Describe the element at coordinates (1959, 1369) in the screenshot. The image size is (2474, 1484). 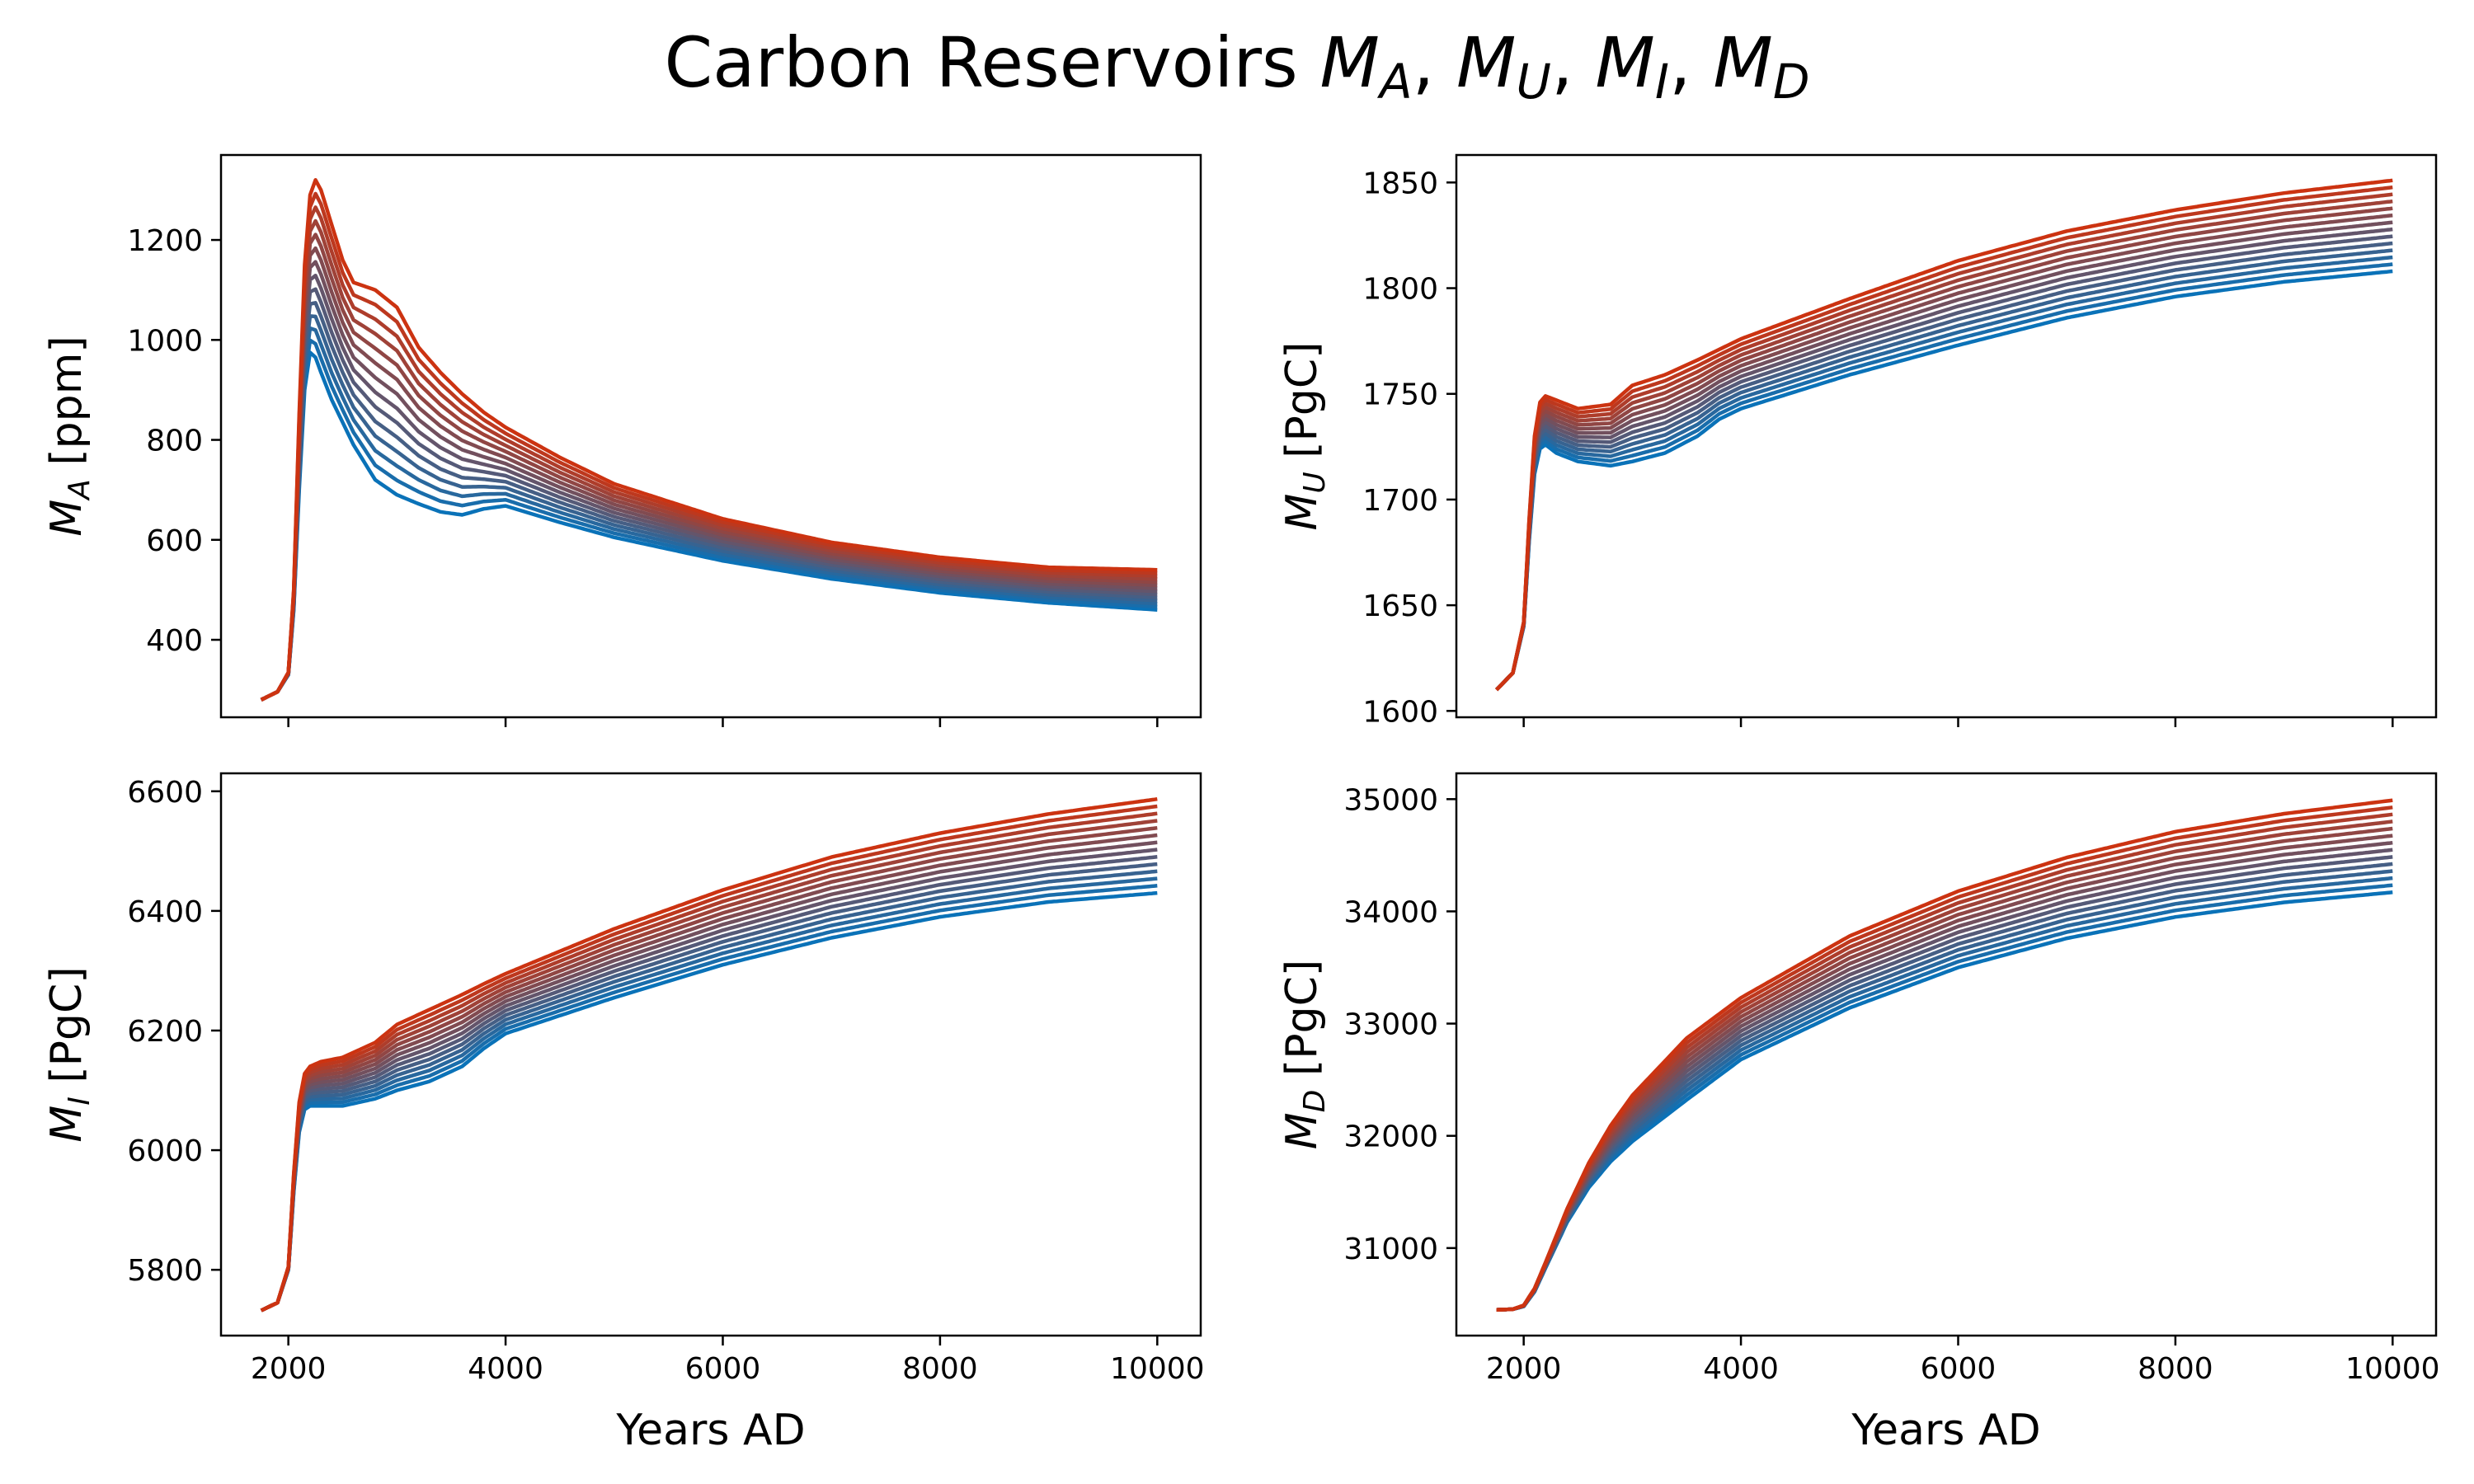
I see `x-tick-label: 6000` at that location.